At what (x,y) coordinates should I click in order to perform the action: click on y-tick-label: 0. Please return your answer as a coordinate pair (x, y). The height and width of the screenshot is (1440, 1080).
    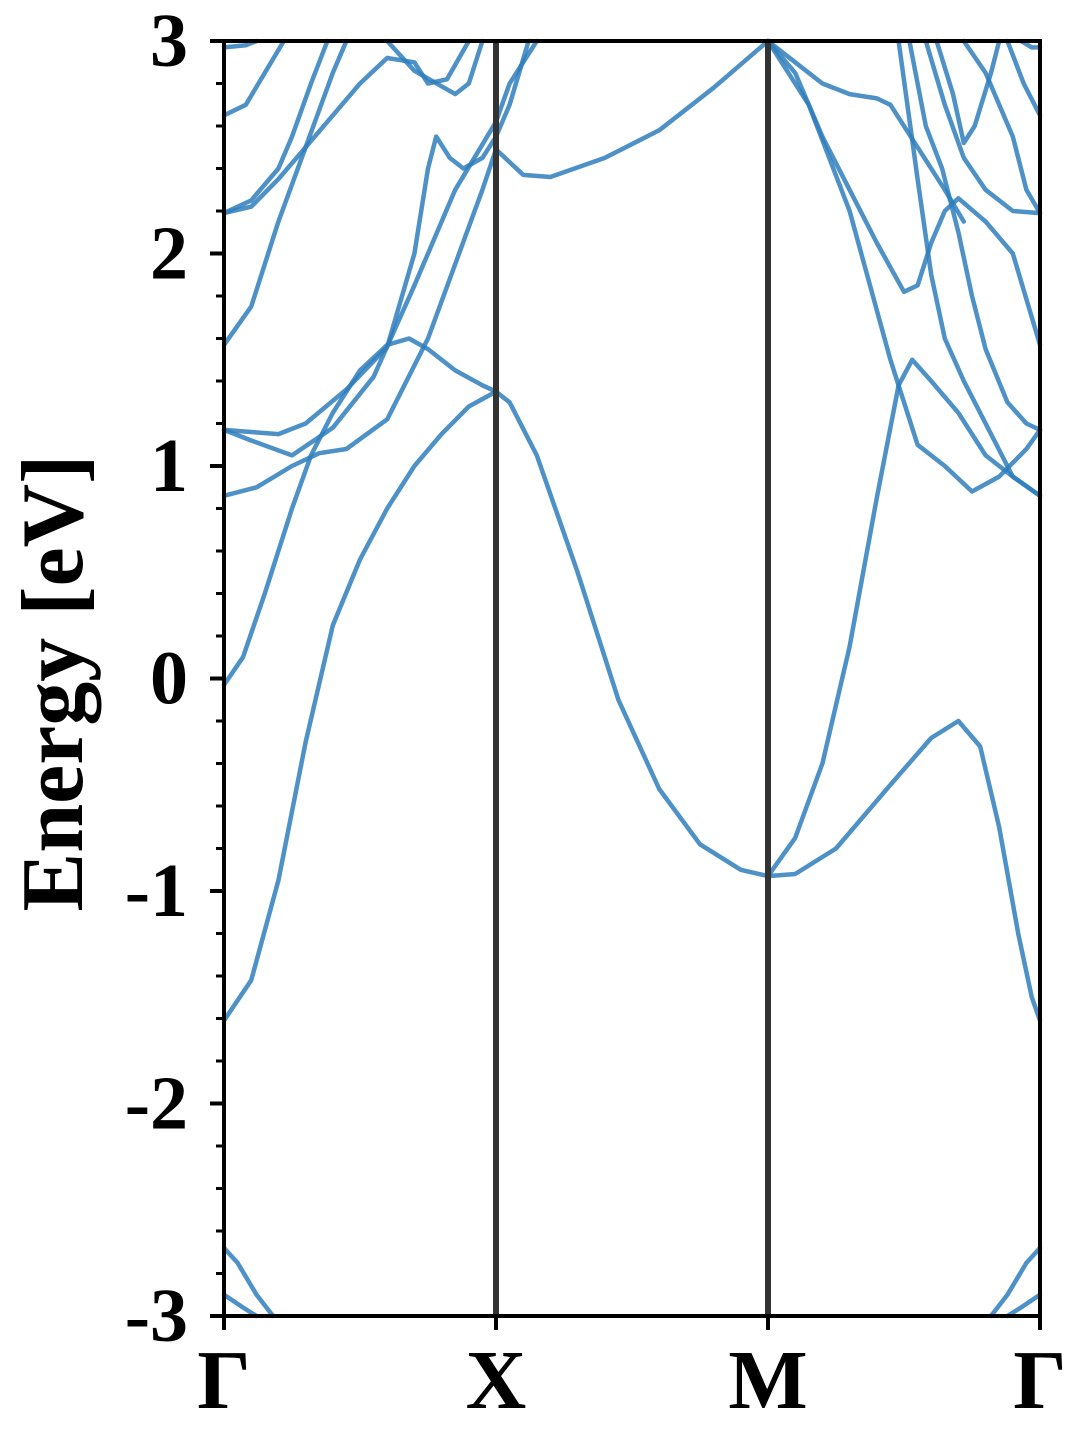
    Looking at the image, I should click on (169, 679).